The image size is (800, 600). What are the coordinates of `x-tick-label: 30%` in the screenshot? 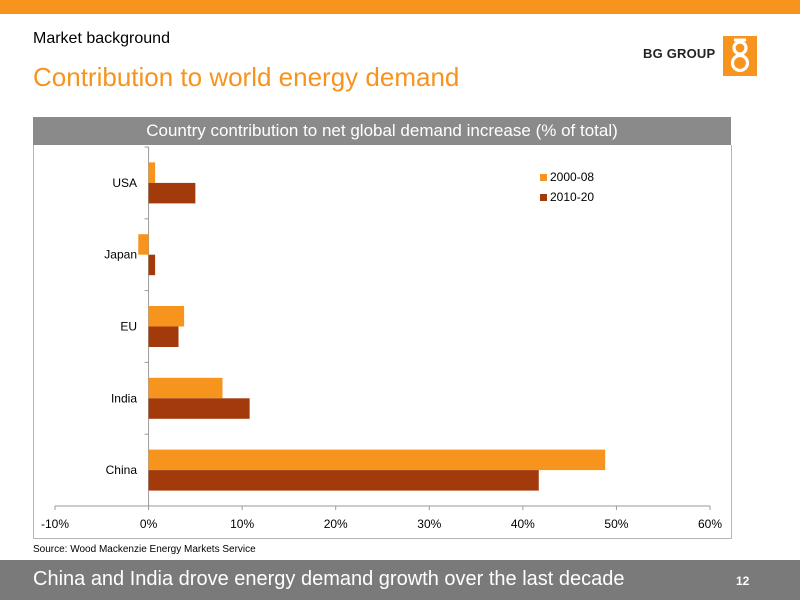 It's located at (429, 524).